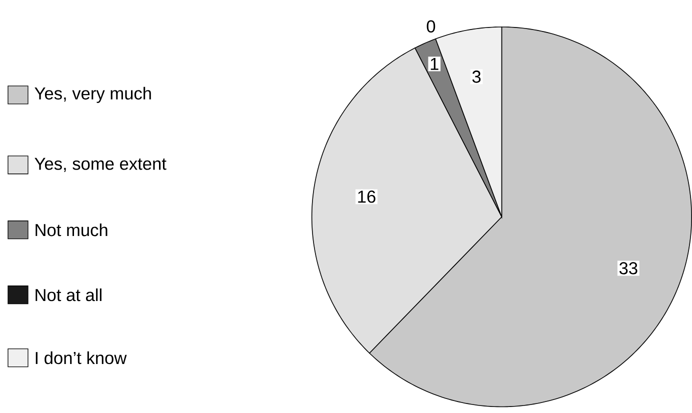 This screenshot has height=413, width=692. What do you see at coordinates (69, 295) in the screenshot?
I see `legend-label: Not at all` at bounding box center [69, 295].